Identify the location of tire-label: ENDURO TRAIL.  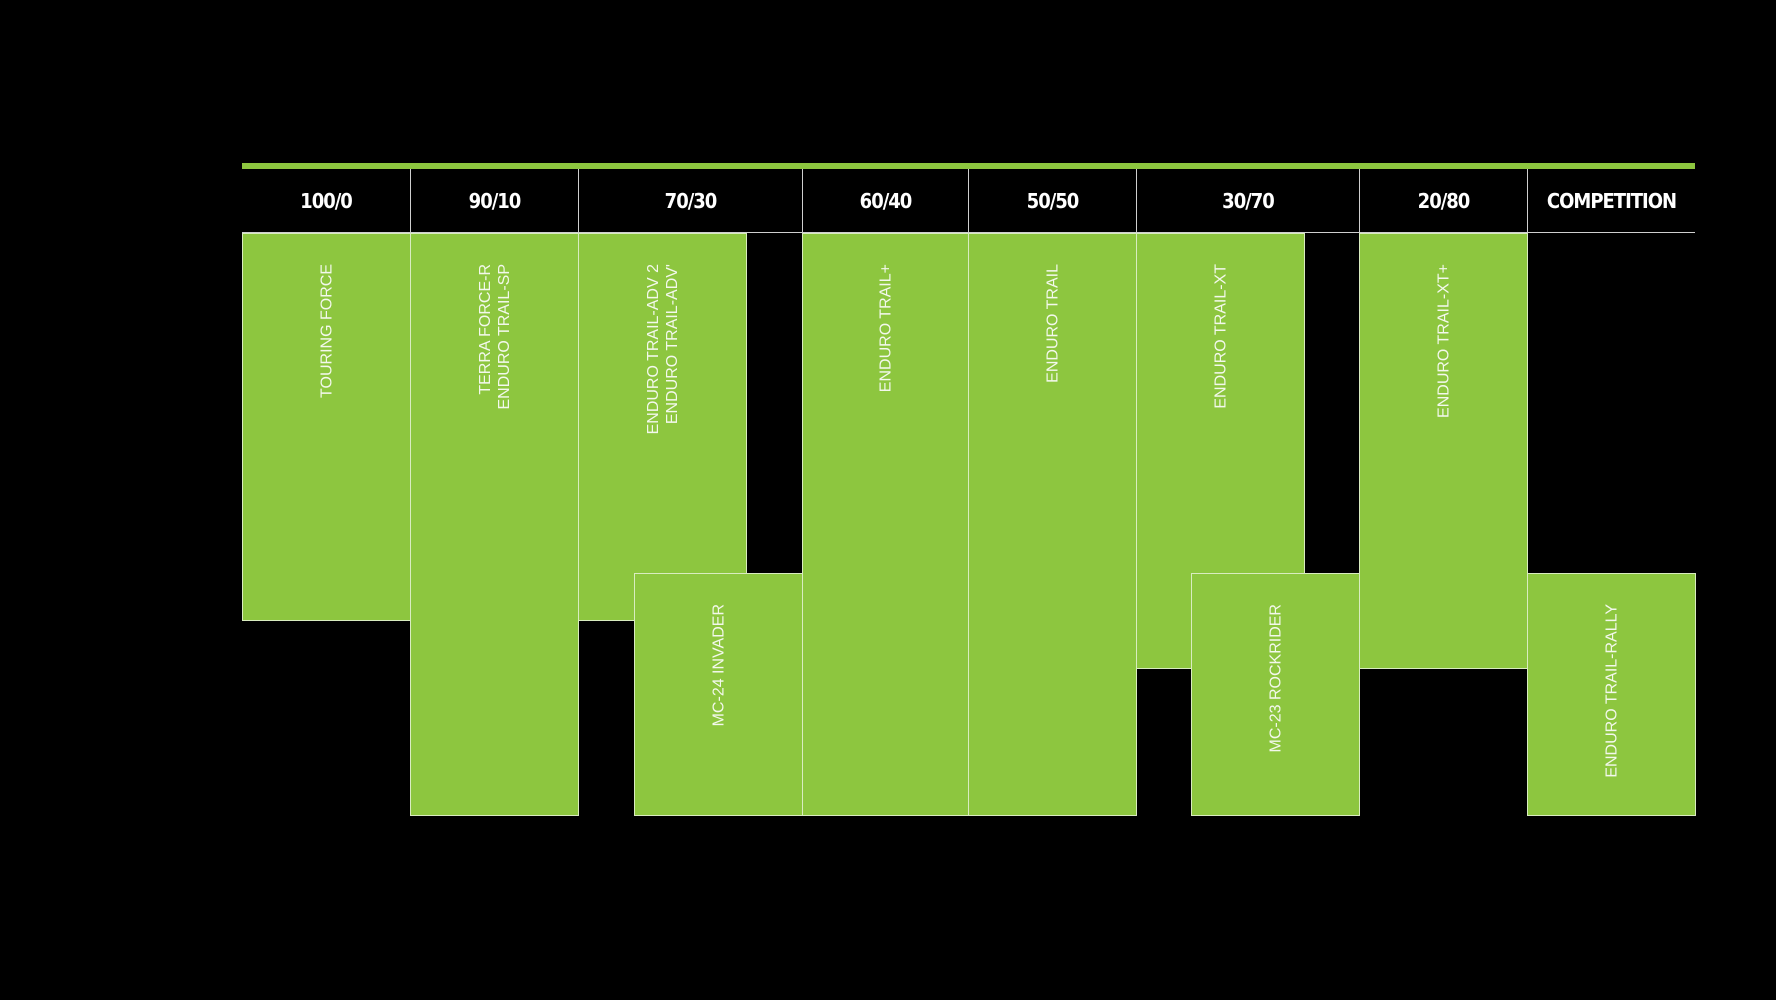
(1052, 323).